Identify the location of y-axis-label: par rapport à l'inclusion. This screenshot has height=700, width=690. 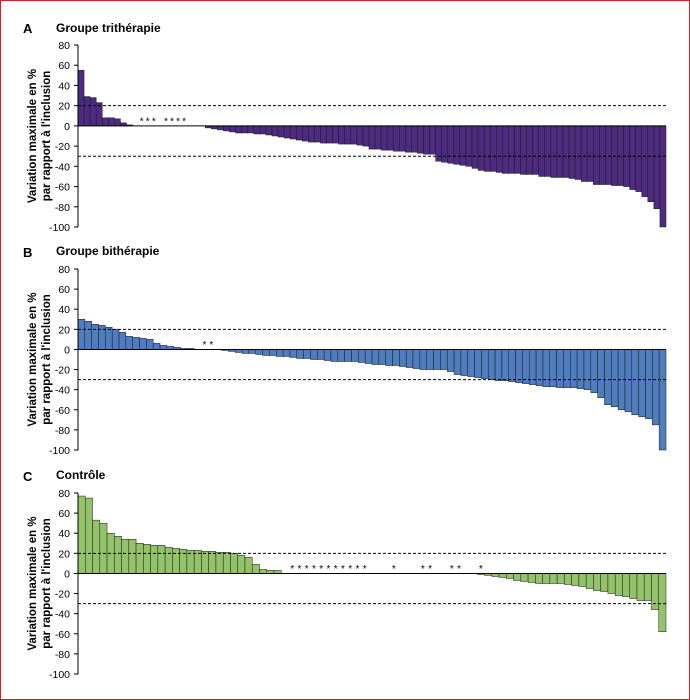
(47, 583).